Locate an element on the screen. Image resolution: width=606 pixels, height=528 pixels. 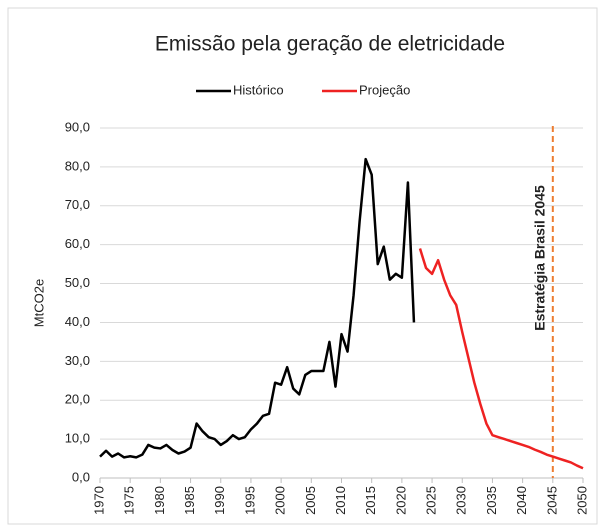
y-tick-label: 70,0 is located at coordinates (77, 204).